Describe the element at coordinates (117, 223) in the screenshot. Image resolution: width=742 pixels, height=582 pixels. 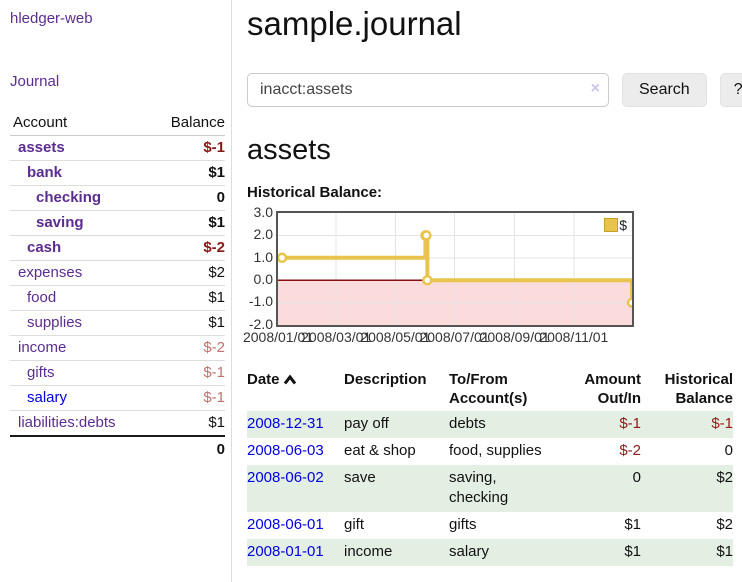
I see `sidebar-account-row: saving $1` at that location.